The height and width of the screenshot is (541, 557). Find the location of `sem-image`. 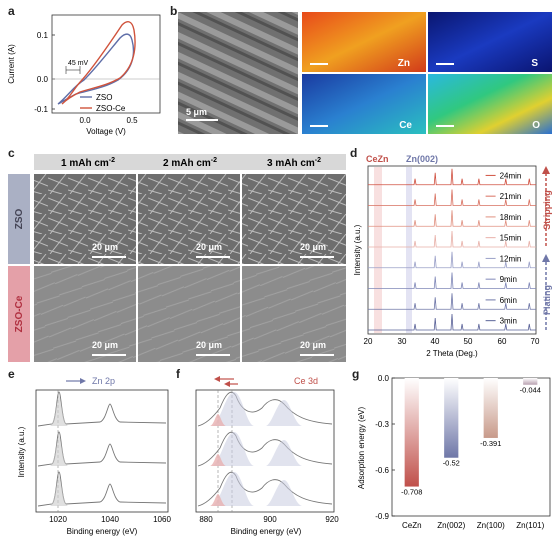

sem-image is located at coordinates (238, 73).